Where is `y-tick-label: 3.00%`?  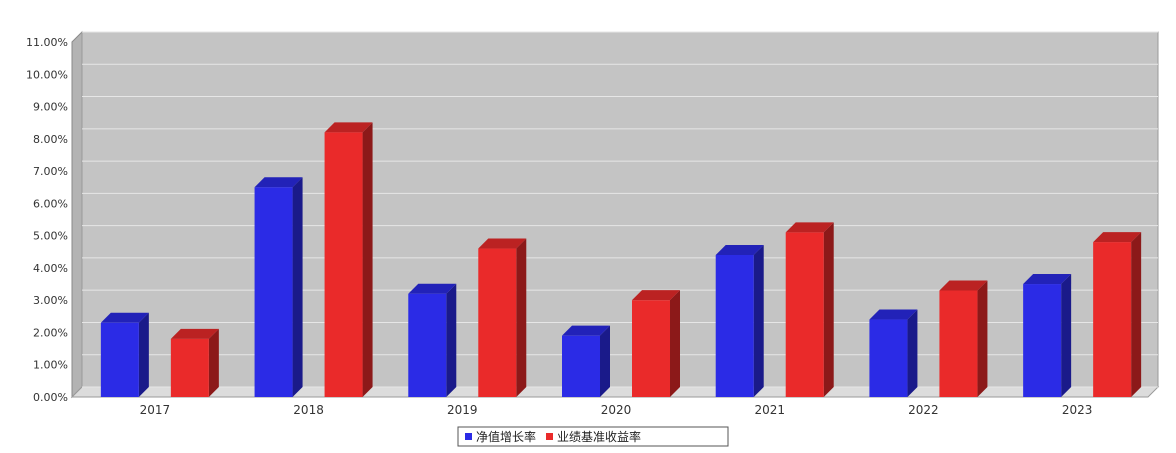 y-tick-label: 3.00% is located at coordinates (50, 300).